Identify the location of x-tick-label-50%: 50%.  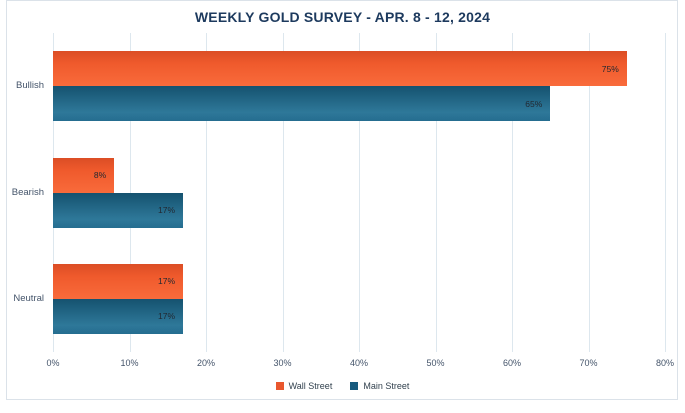
(435, 363).